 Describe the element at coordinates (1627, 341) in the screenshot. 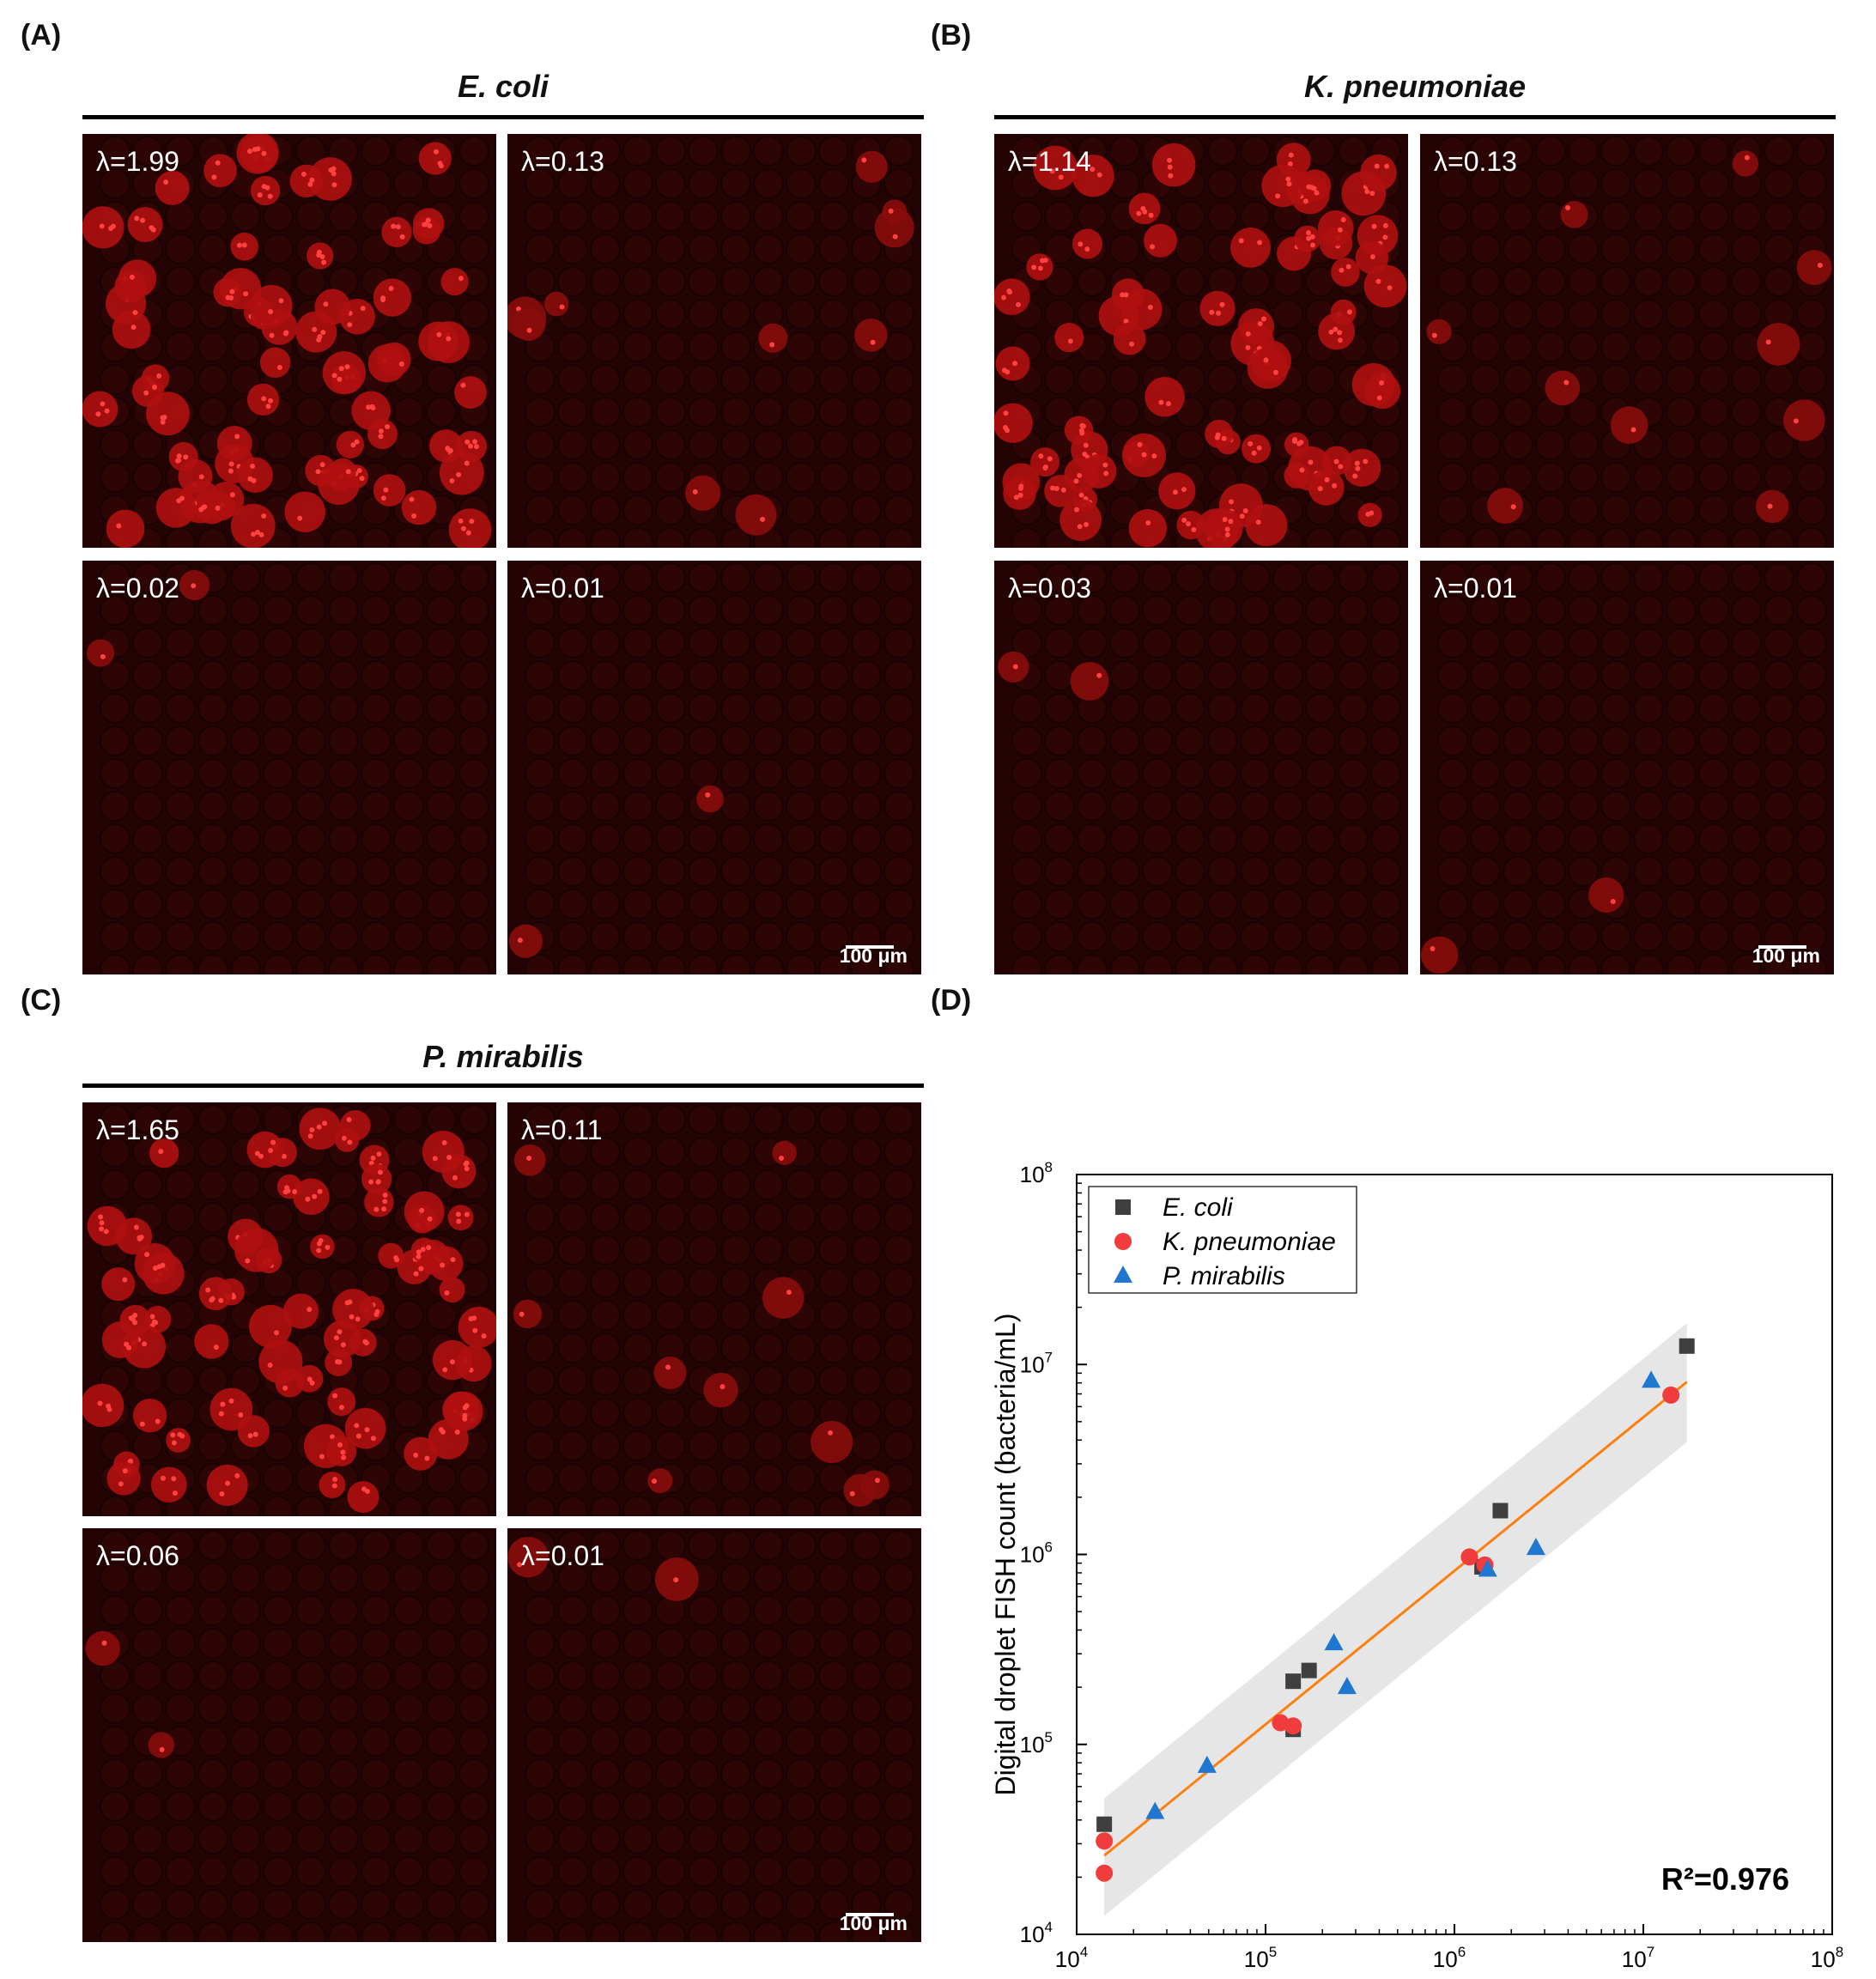

I see `micrograph-b2: λ=0.13` at that location.